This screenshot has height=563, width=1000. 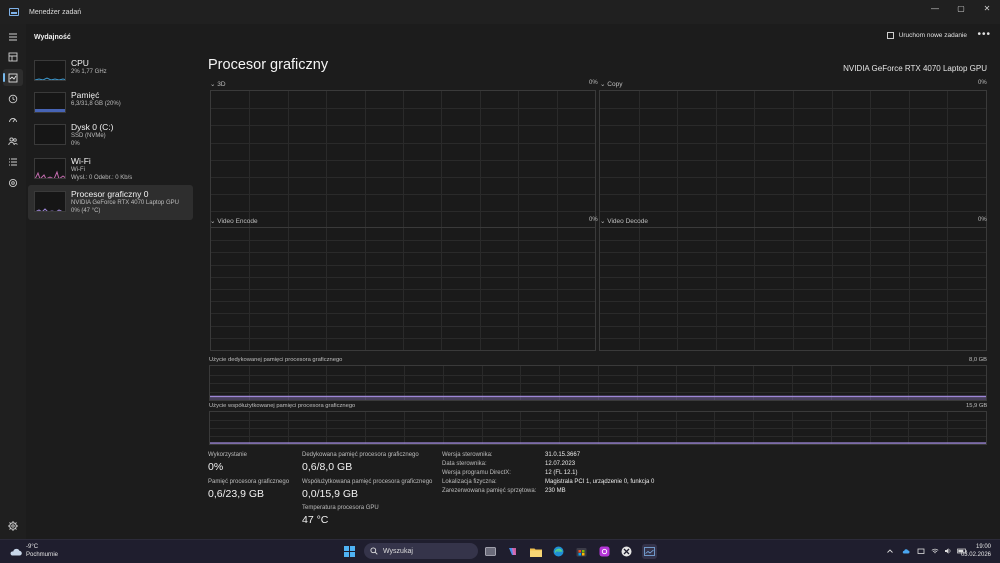 I want to click on settings-gear-icon, so click(x=13, y=526).